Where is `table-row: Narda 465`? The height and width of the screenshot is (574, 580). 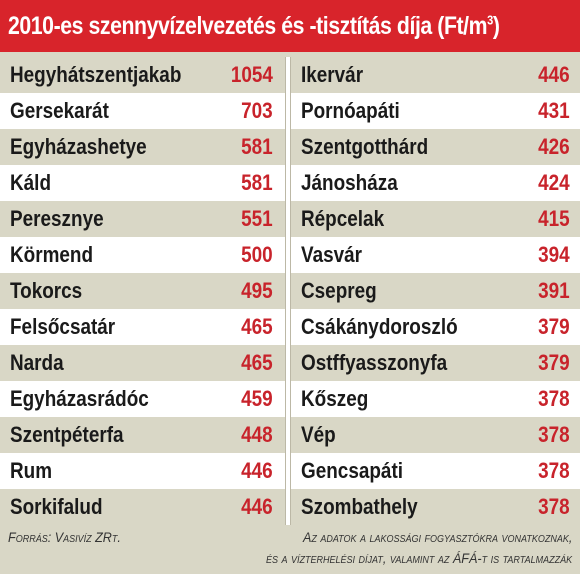
table-row: Narda 465 is located at coordinates (142, 363).